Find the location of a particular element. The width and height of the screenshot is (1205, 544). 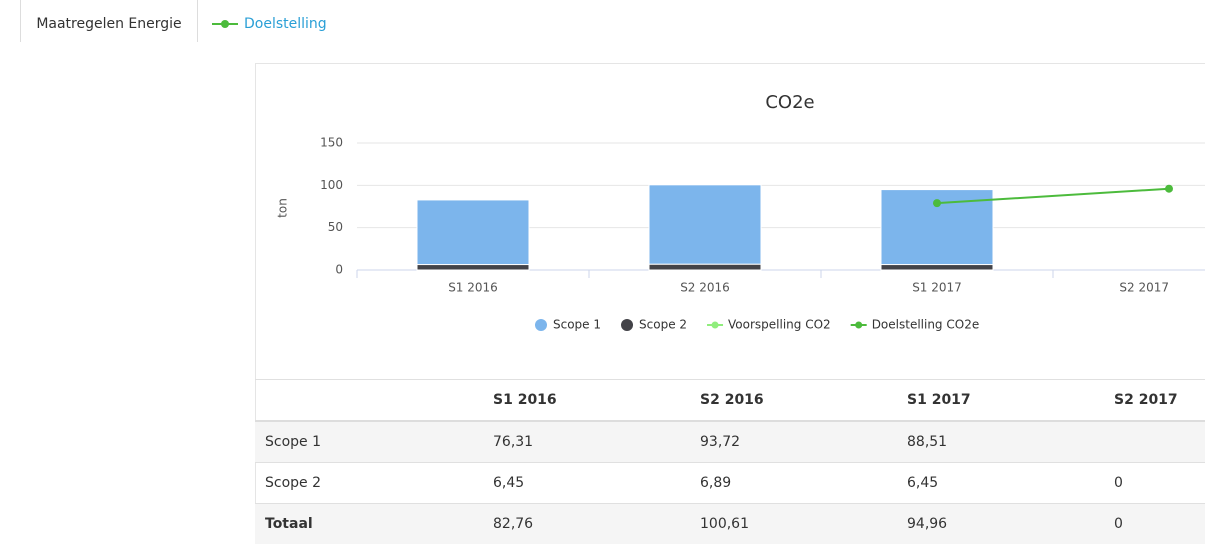

y-tick-label: 150 is located at coordinates (331, 143).